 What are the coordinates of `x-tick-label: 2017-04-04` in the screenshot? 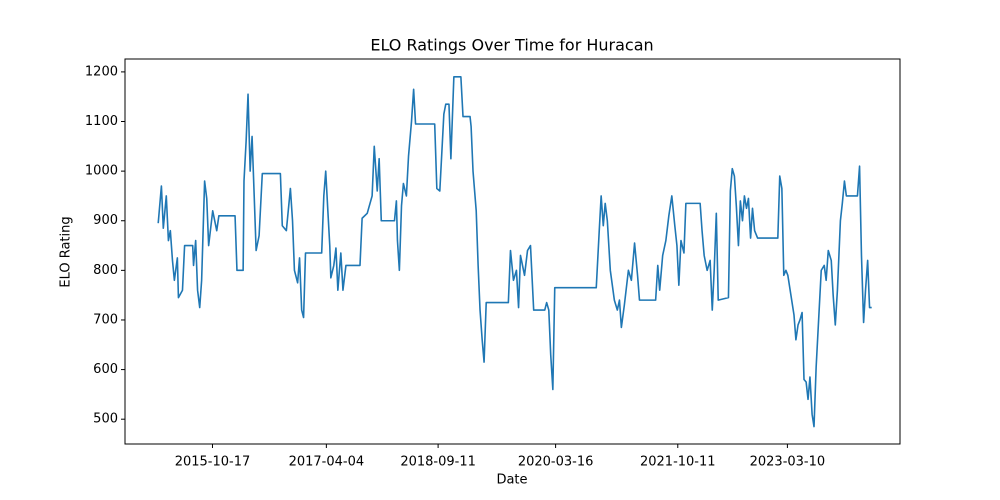 It's located at (327, 462).